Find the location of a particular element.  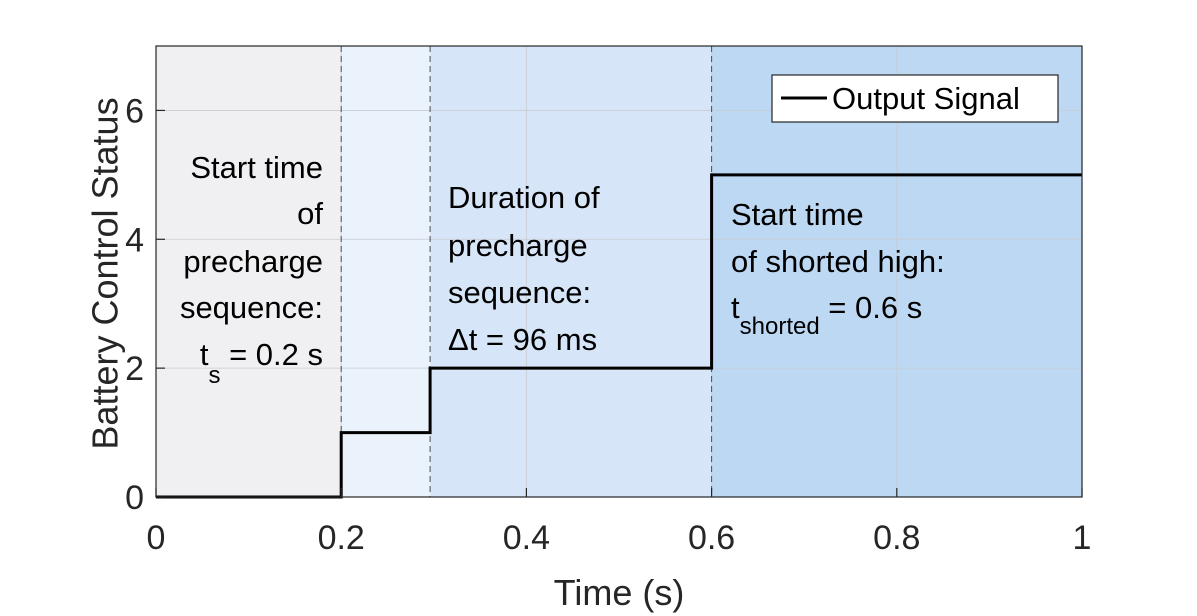

annotation-line: of shorted high: is located at coordinates (838, 261).